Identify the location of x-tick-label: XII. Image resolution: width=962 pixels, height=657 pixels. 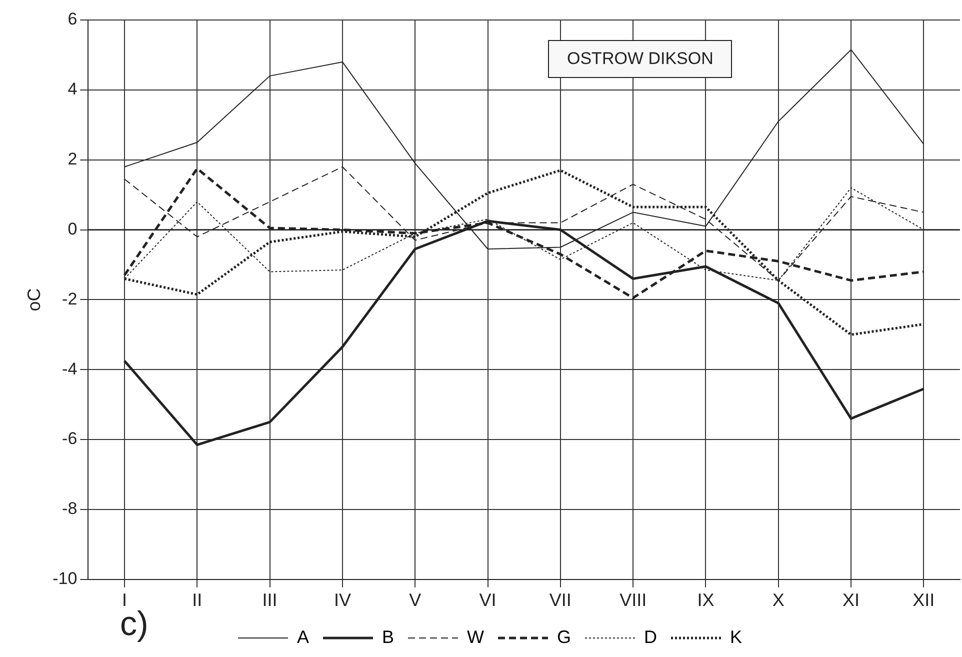
(923, 600).